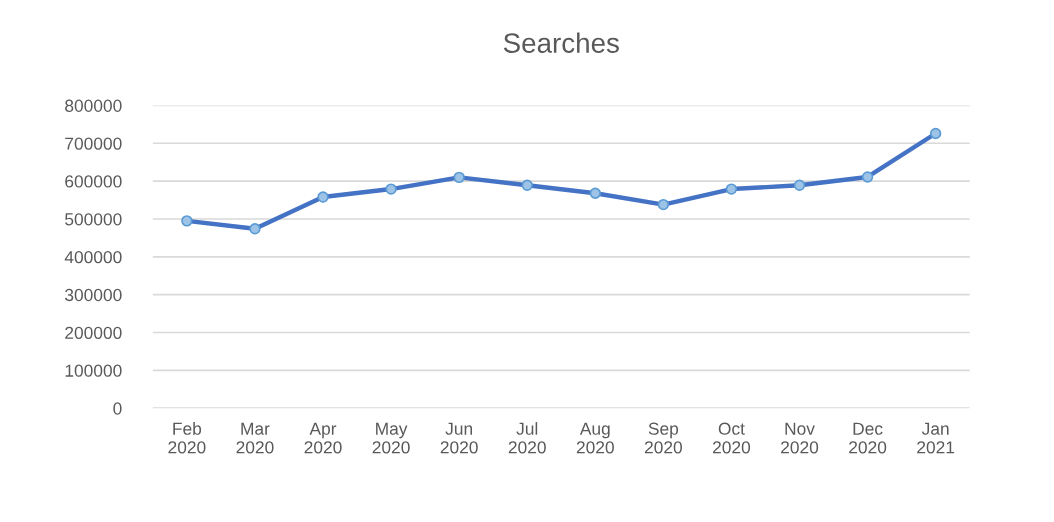 The image size is (1054, 522). Describe the element at coordinates (93, 181) in the screenshot. I see `y-tick-label: 600000` at that location.